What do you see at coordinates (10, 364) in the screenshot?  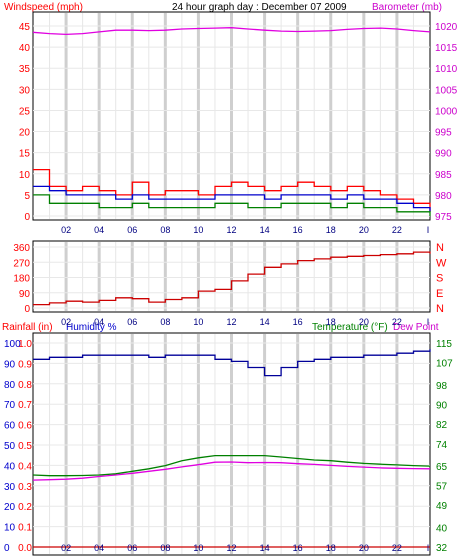 I see `humidity-tick: 90` at bounding box center [10, 364].